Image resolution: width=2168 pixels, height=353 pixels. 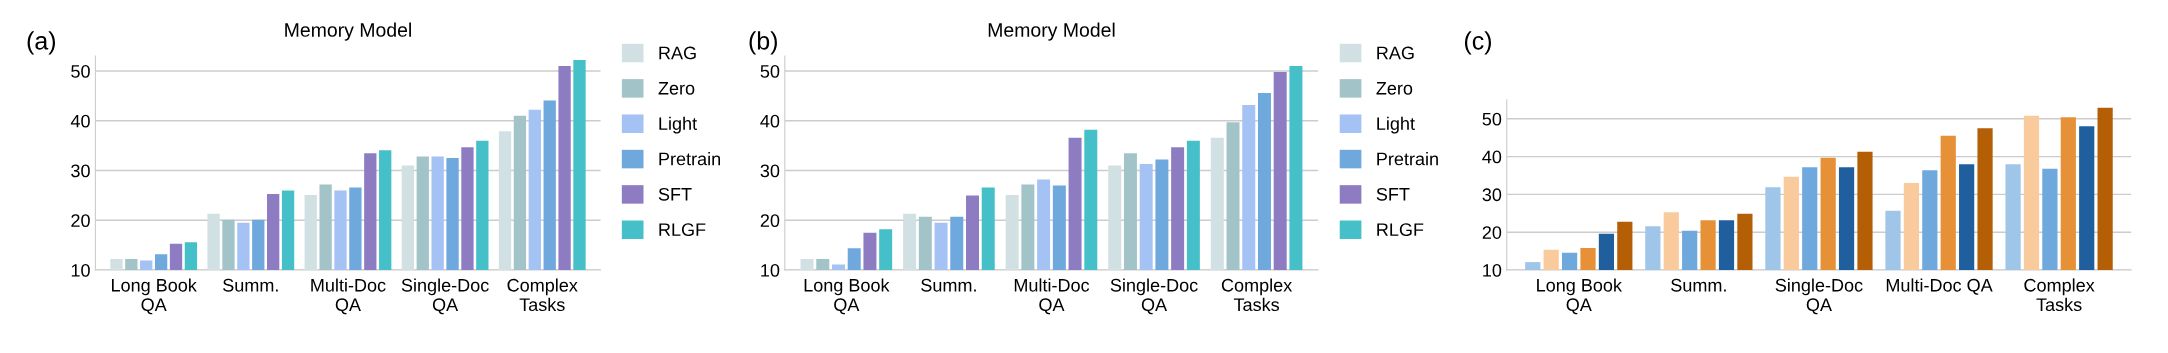 What do you see at coordinates (41, 43) in the screenshot?
I see `text: (a)` at bounding box center [41, 43].